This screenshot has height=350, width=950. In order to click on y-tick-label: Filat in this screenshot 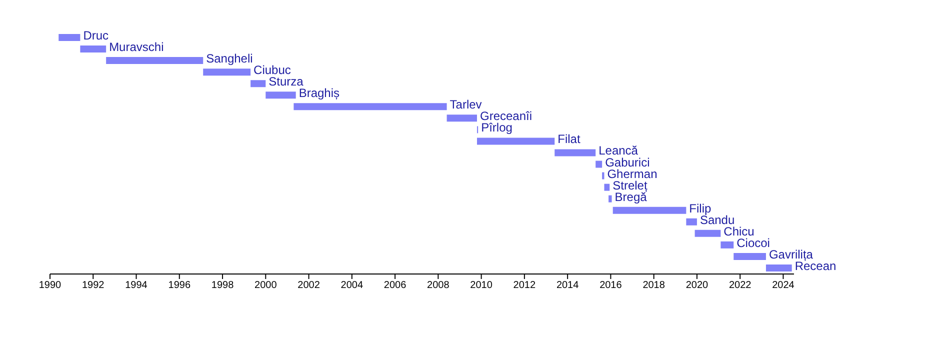, I will do `click(569, 139)`.